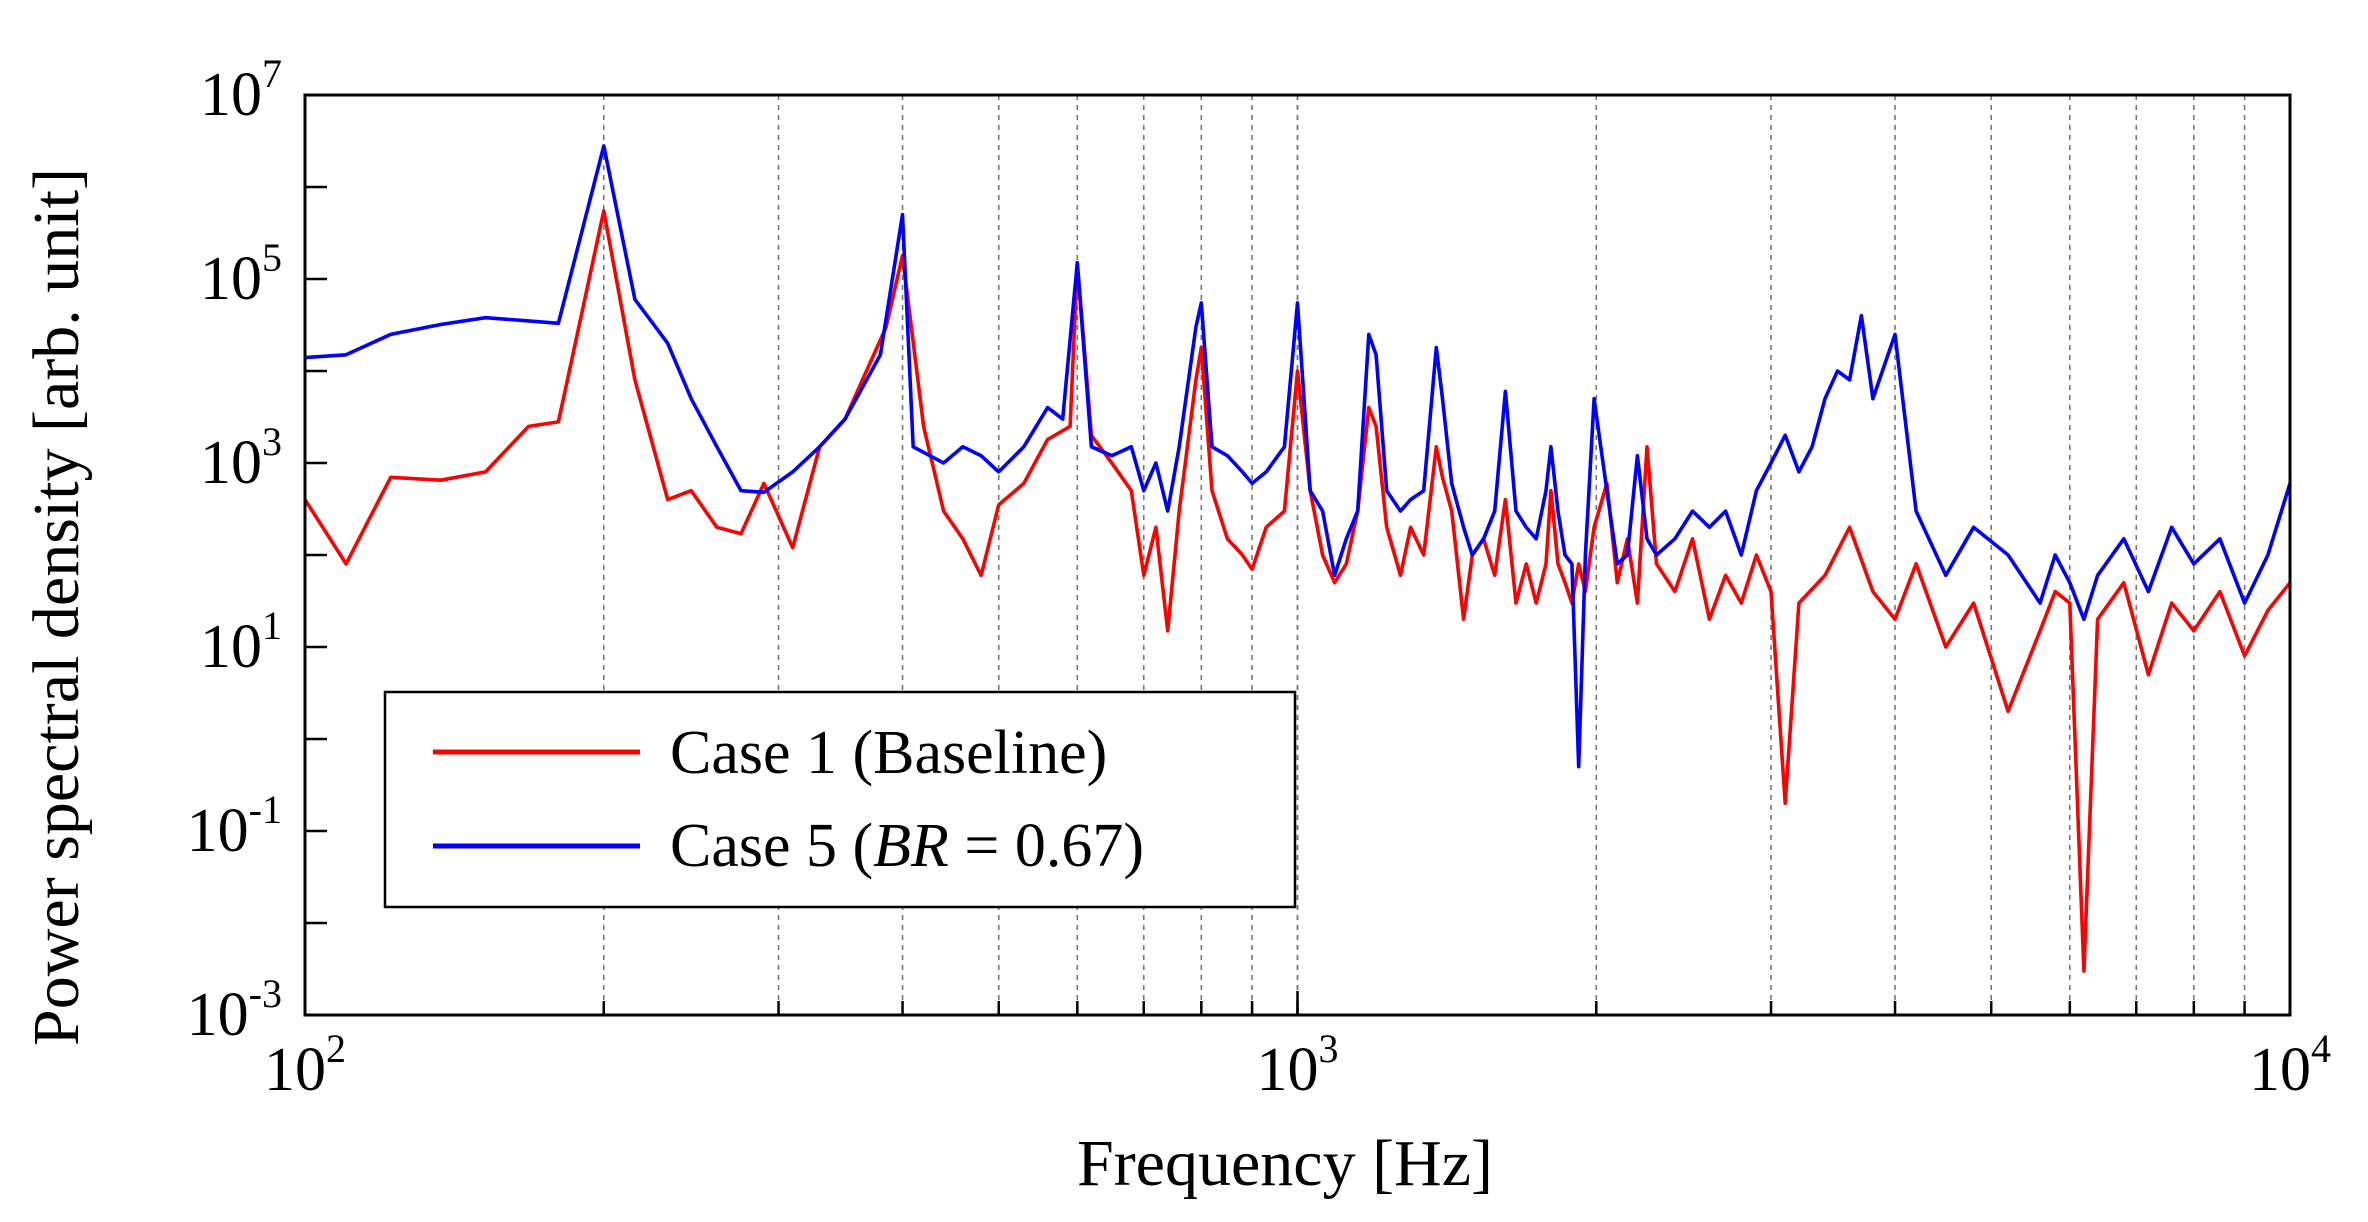 The width and height of the screenshot is (2368, 1222). Describe the element at coordinates (234, 826) in the screenshot. I see `y-tick-label: 10⁻¹` at that location.